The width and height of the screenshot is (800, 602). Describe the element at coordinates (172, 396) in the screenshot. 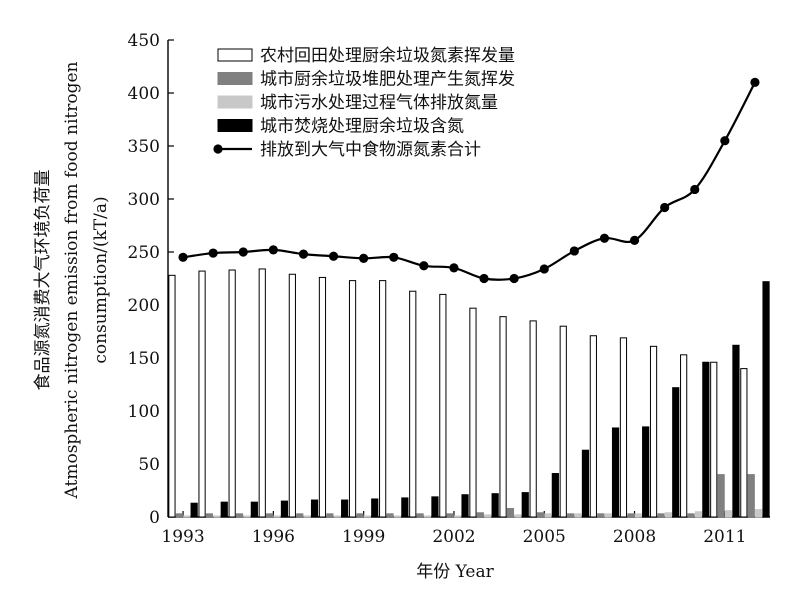

I see `bar-s0-1993` at that location.